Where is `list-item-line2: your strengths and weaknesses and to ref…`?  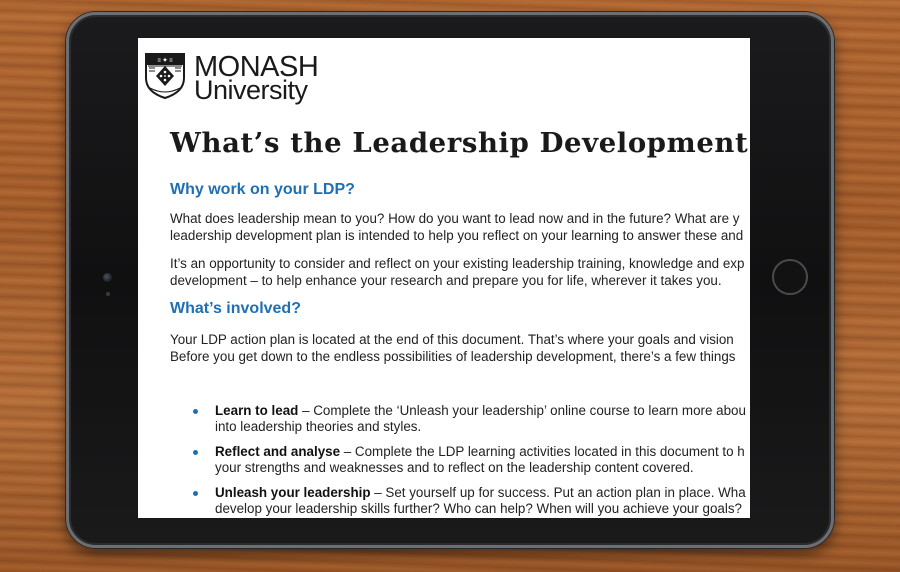 list-item-line2: your strengths and weaknesses and to ref… is located at coordinates (454, 467).